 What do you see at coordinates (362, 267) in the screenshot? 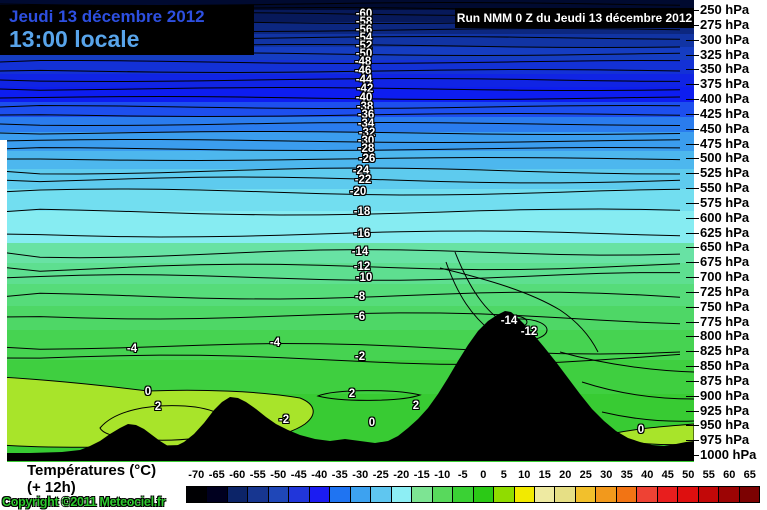
I see `contour-value-label: -12` at bounding box center [362, 267].